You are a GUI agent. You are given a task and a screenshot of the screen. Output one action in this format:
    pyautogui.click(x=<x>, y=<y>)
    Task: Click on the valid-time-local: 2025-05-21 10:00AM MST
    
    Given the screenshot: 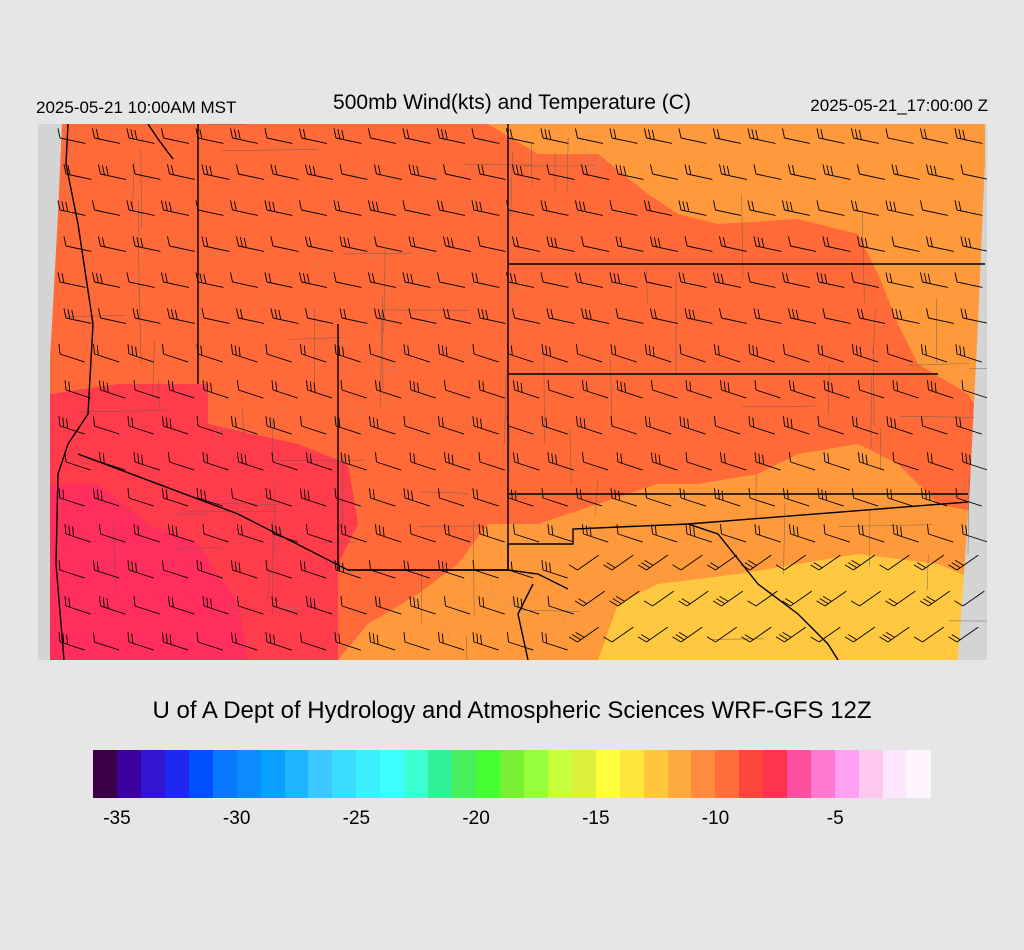 What is the action you would take?
    pyautogui.click(x=136, y=107)
    